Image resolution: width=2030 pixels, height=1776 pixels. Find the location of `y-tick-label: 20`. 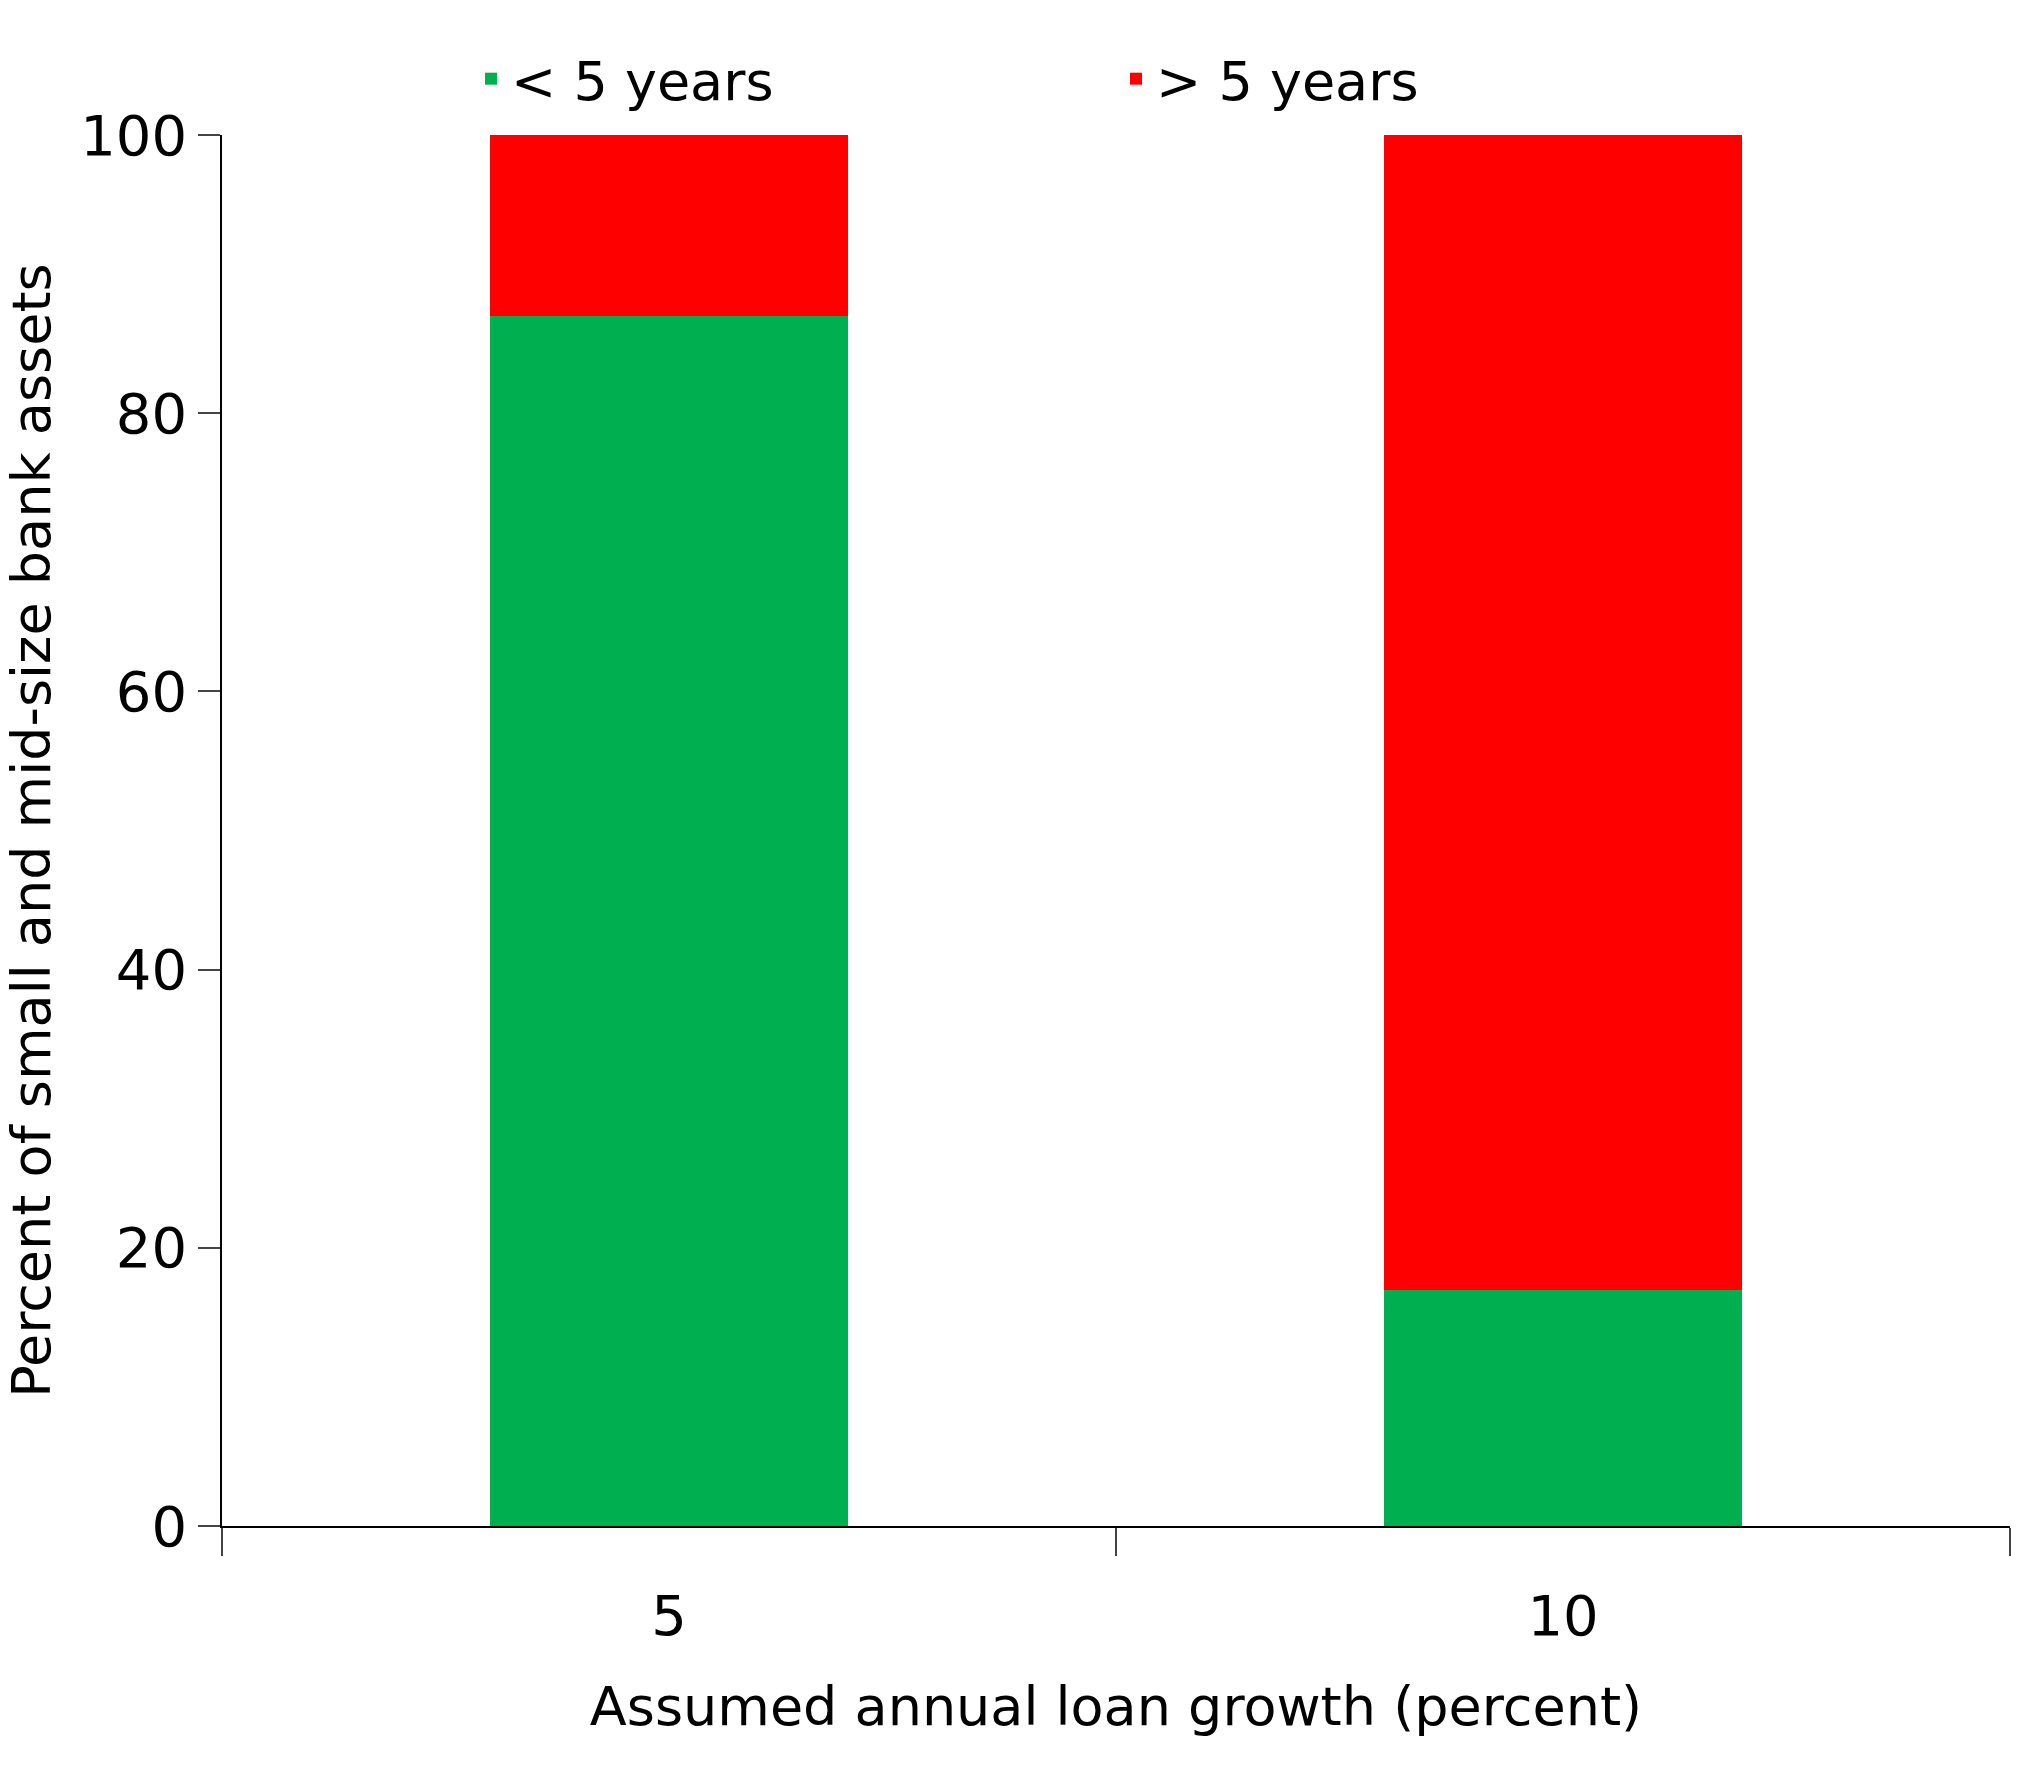

y-tick-label: 20 is located at coordinates (151, 1248).